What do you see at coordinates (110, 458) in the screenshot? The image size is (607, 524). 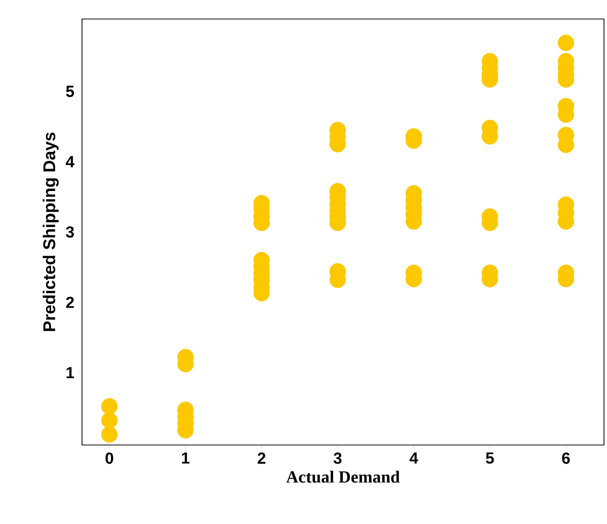 I see `x-tick-label: 0` at bounding box center [110, 458].